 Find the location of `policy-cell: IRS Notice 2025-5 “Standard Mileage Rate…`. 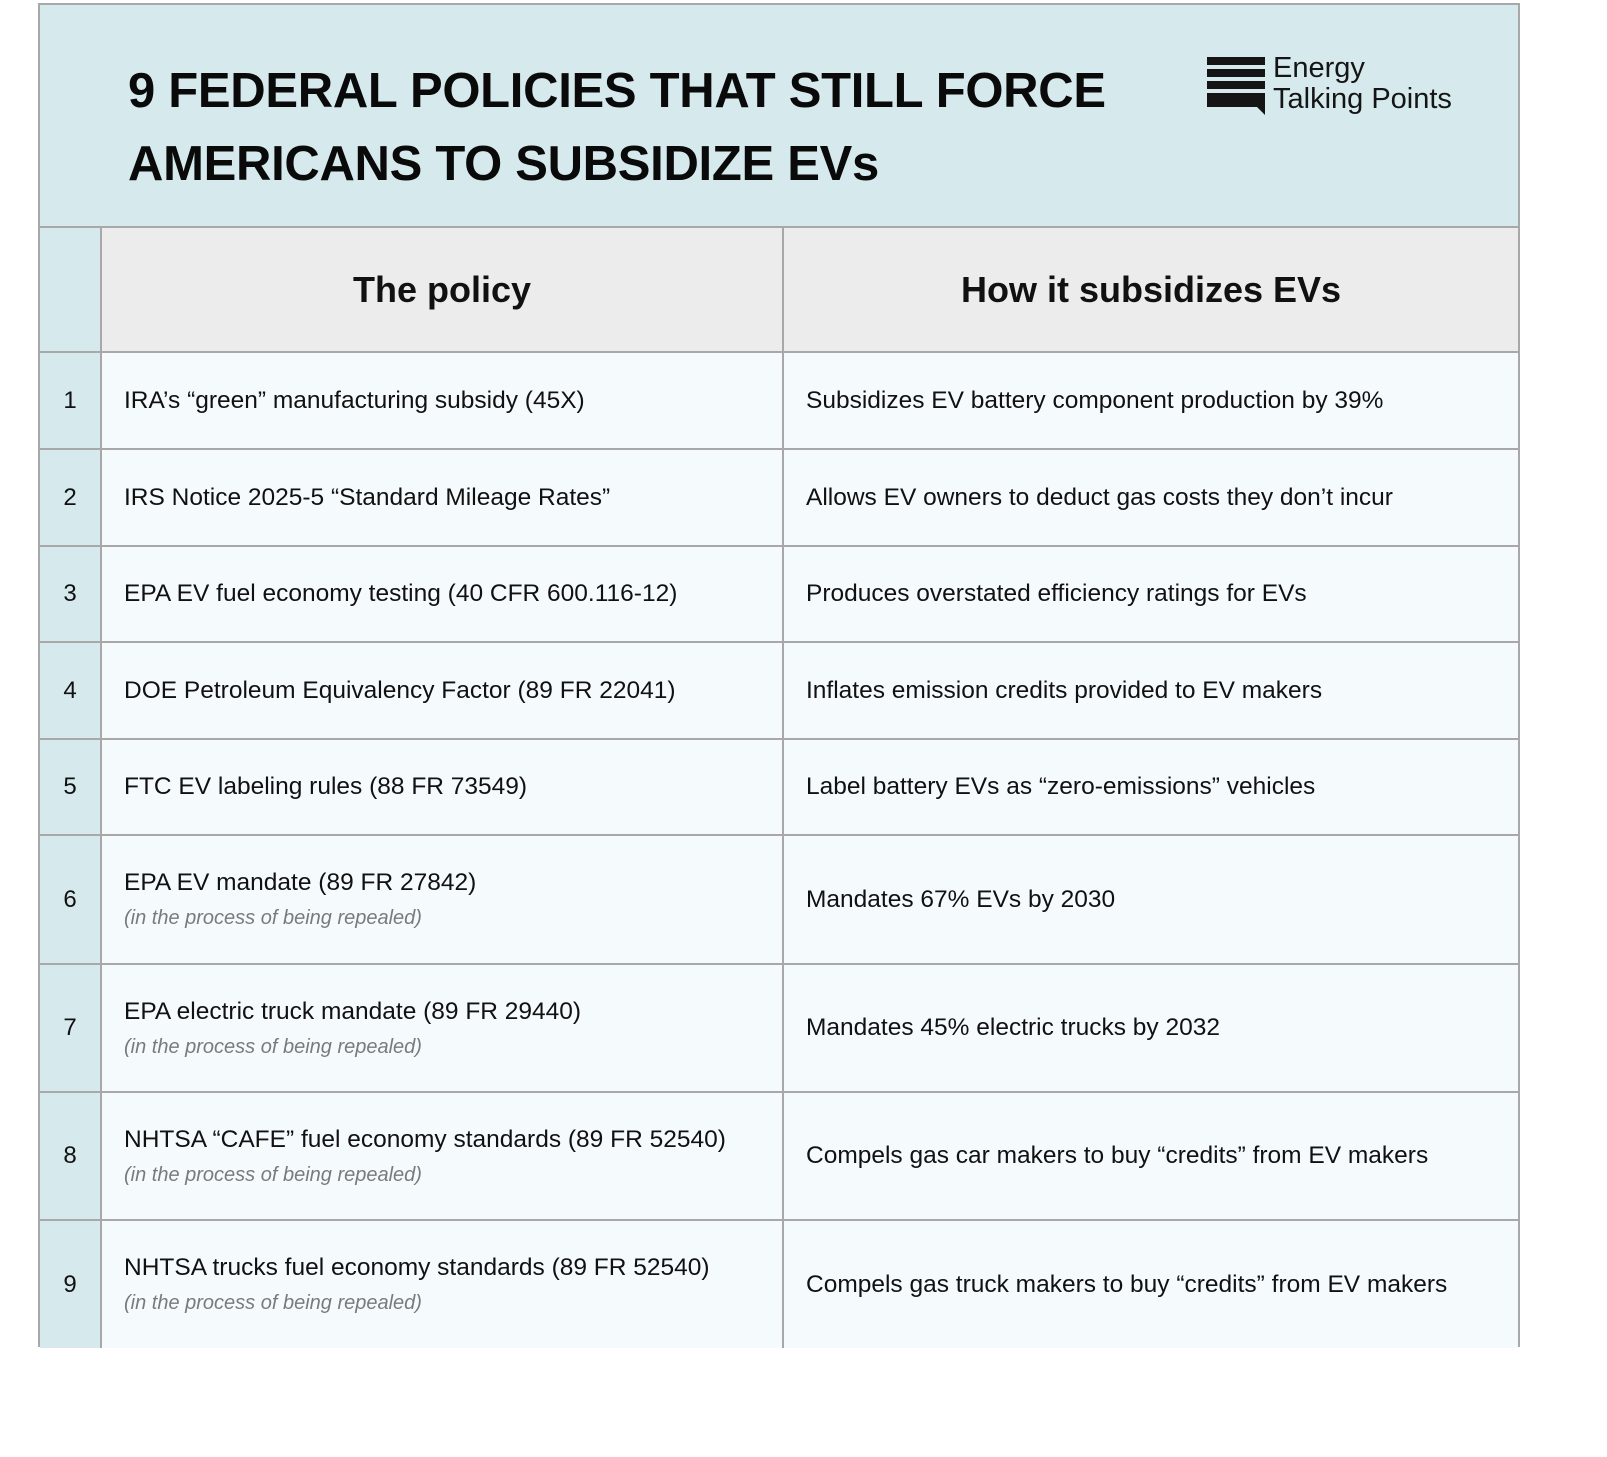

policy-cell: IRS Notice 2025-5 “Standard Mileage Rate… is located at coordinates (443, 497).